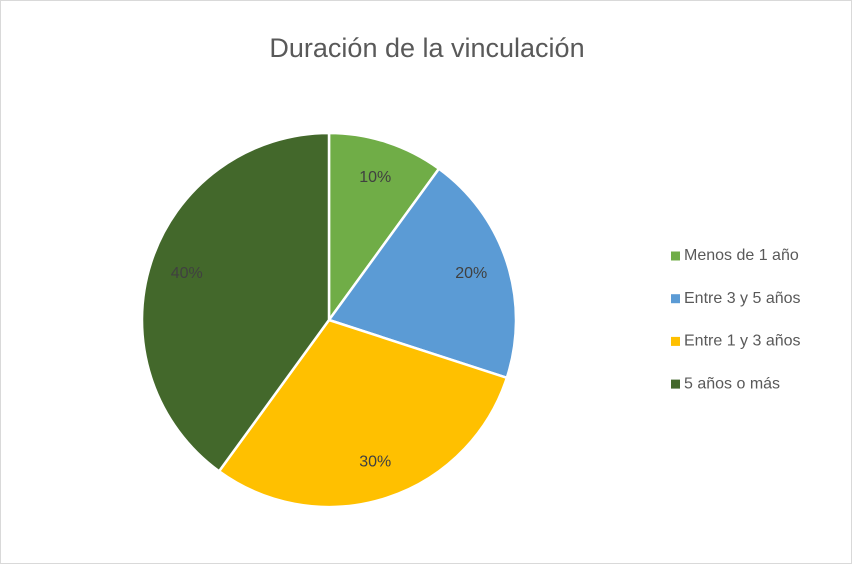 The image size is (852, 564). What do you see at coordinates (732, 383) in the screenshot?
I see `legend-label: 5 años o más` at bounding box center [732, 383].